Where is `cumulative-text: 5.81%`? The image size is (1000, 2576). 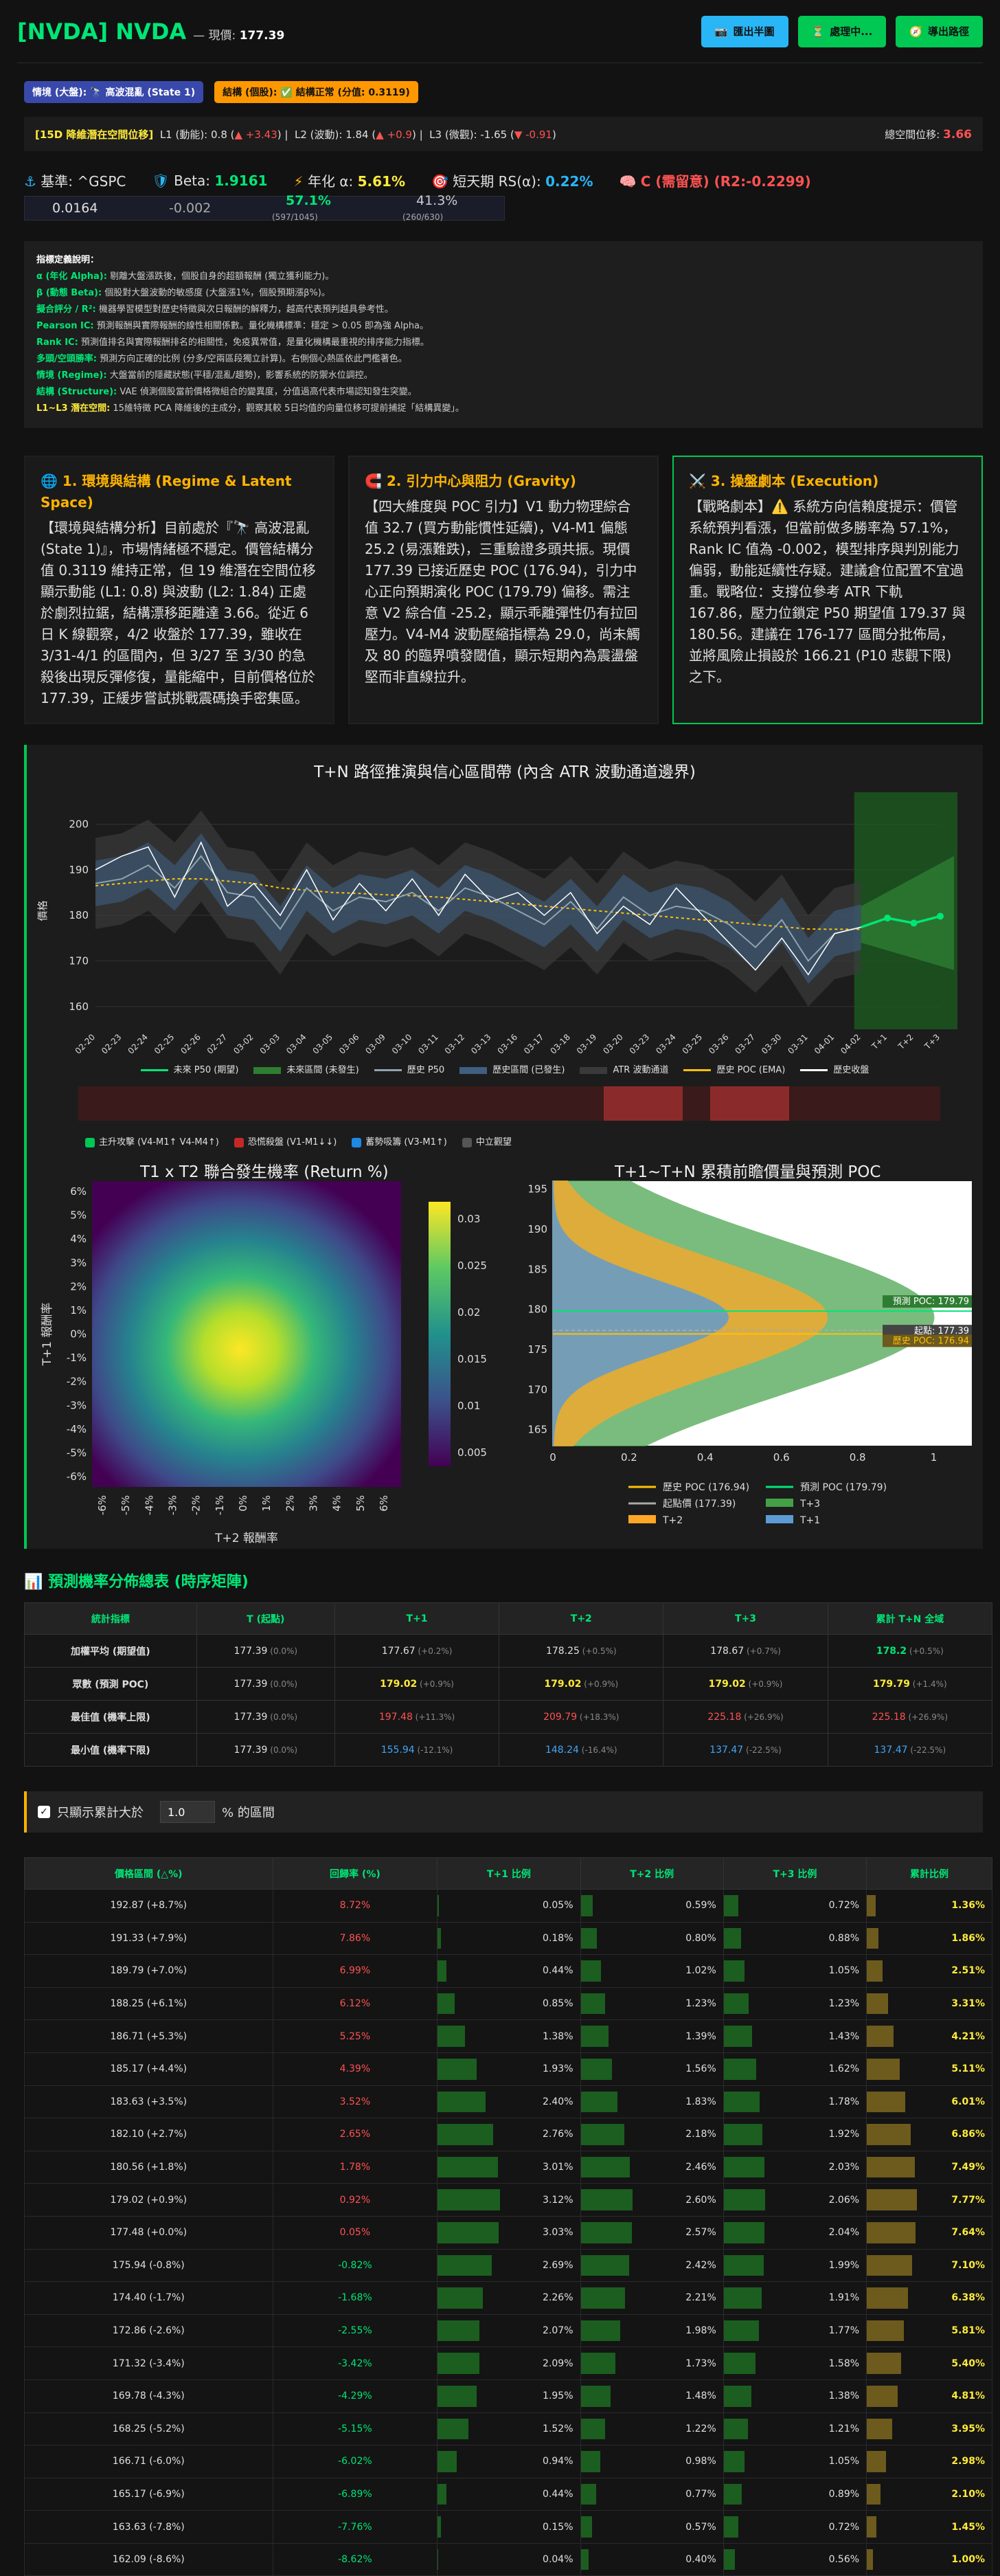
cumulative-text: 5.81% is located at coordinates (968, 2331).